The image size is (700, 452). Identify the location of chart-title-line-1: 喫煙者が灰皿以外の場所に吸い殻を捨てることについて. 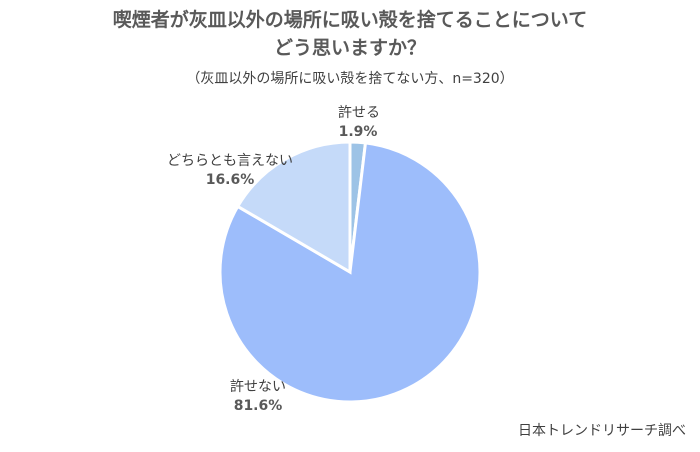
(350, 20).